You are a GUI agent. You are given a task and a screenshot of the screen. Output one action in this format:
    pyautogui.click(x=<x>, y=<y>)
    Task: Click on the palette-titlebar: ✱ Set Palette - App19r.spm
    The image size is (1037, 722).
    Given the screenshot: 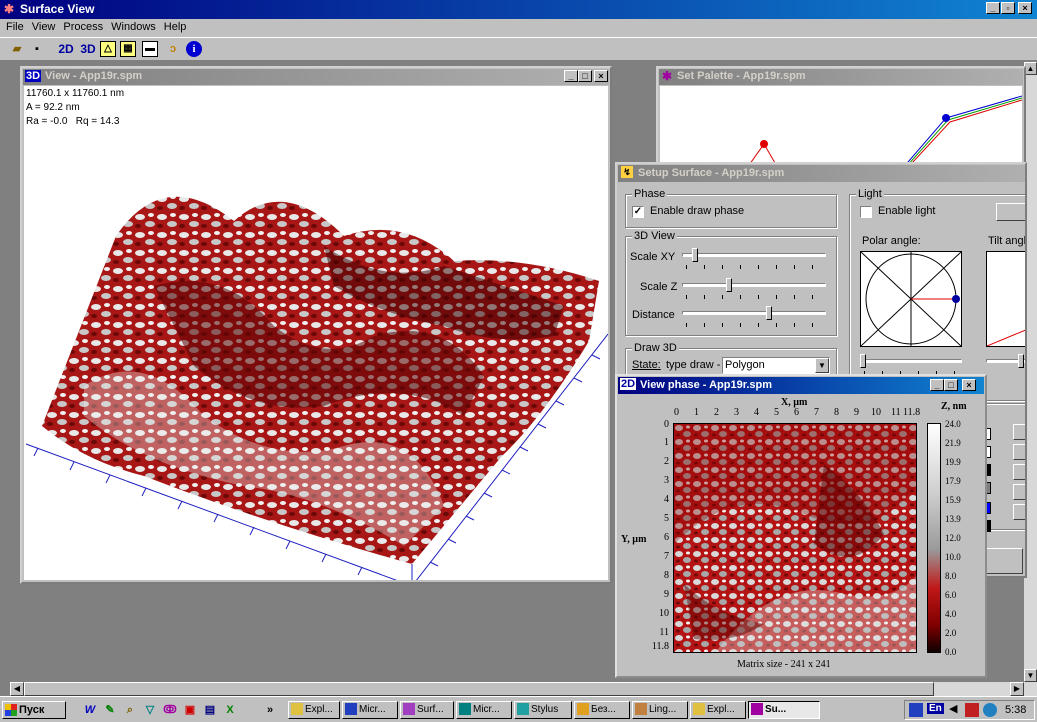 What is the action you would take?
    pyautogui.click(x=841, y=77)
    